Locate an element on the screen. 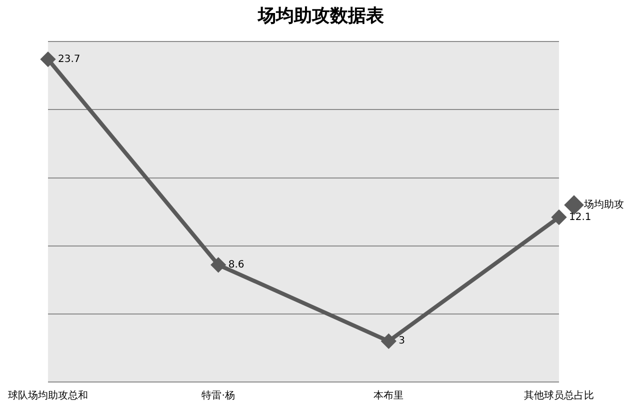 The width and height of the screenshot is (640, 414). x-tick-label: 其他球员总占比 is located at coordinates (559, 396).